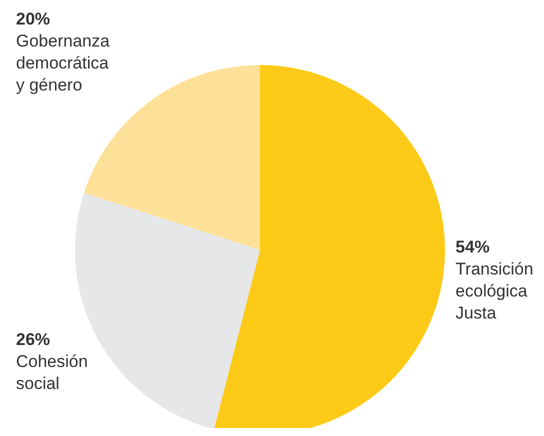 This screenshot has height=436, width=544. What do you see at coordinates (33, 340) in the screenshot?
I see `data-label: 26%` at bounding box center [33, 340].